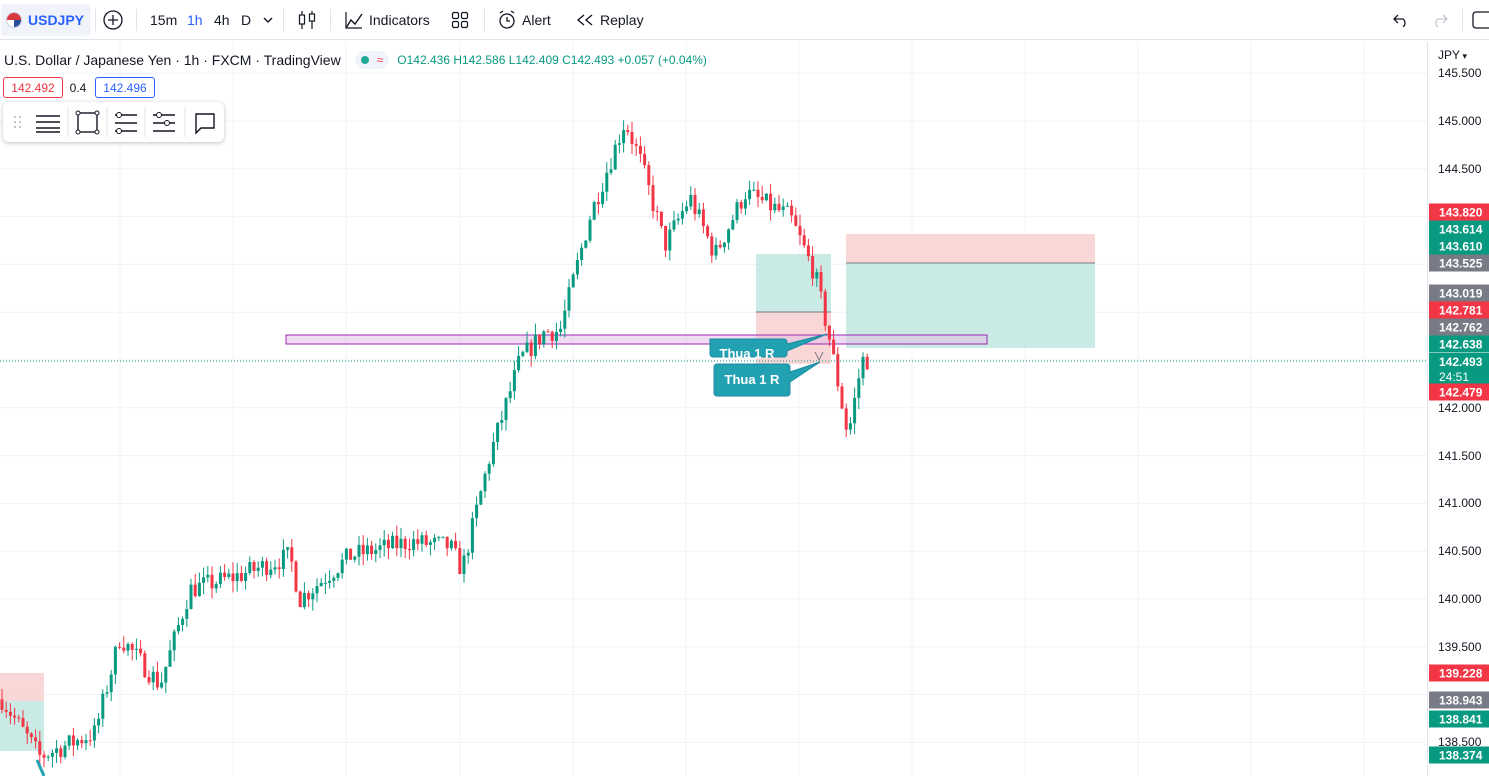 Image resolution: width=1489 pixels, height=776 pixels. What do you see at coordinates (524, 20) in the screenshot?
I see `alert-button: Alert` at bounding box center [524, 20].